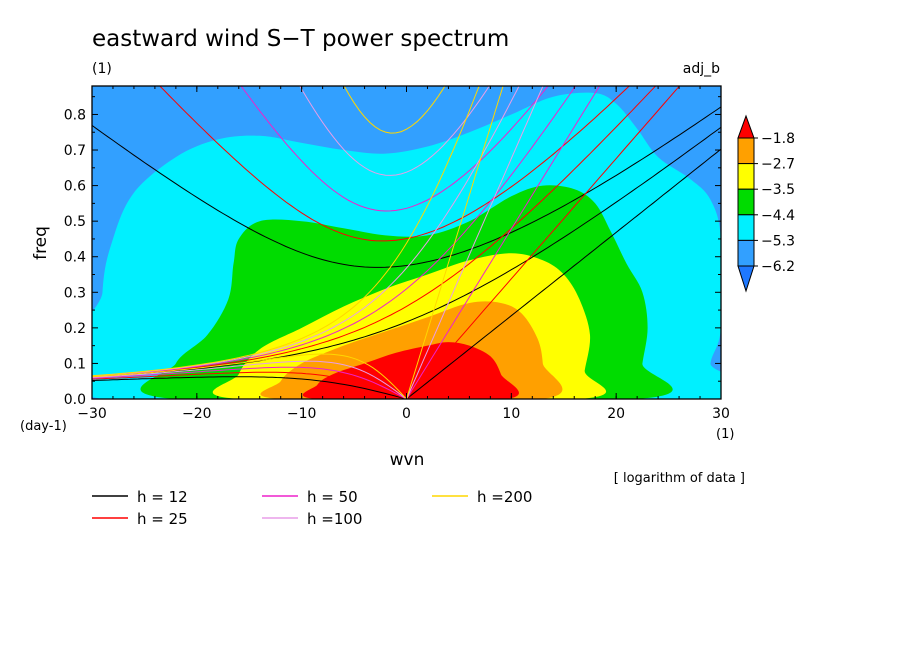  I want to click on colorbar-label: −3.5, so click(778, 190).